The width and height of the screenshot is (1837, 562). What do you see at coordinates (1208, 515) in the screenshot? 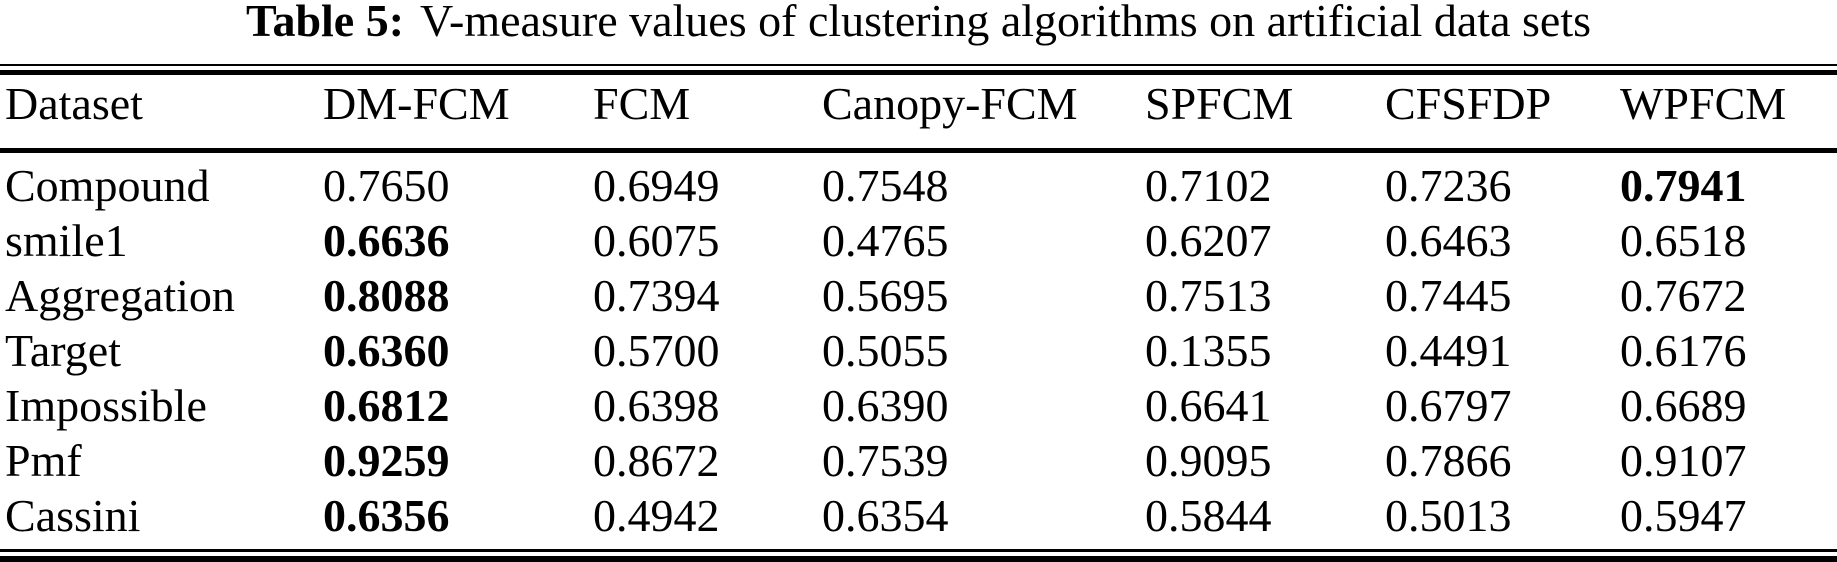
I see `value-cell: 0.5844` at bounding box center [1208, 515].